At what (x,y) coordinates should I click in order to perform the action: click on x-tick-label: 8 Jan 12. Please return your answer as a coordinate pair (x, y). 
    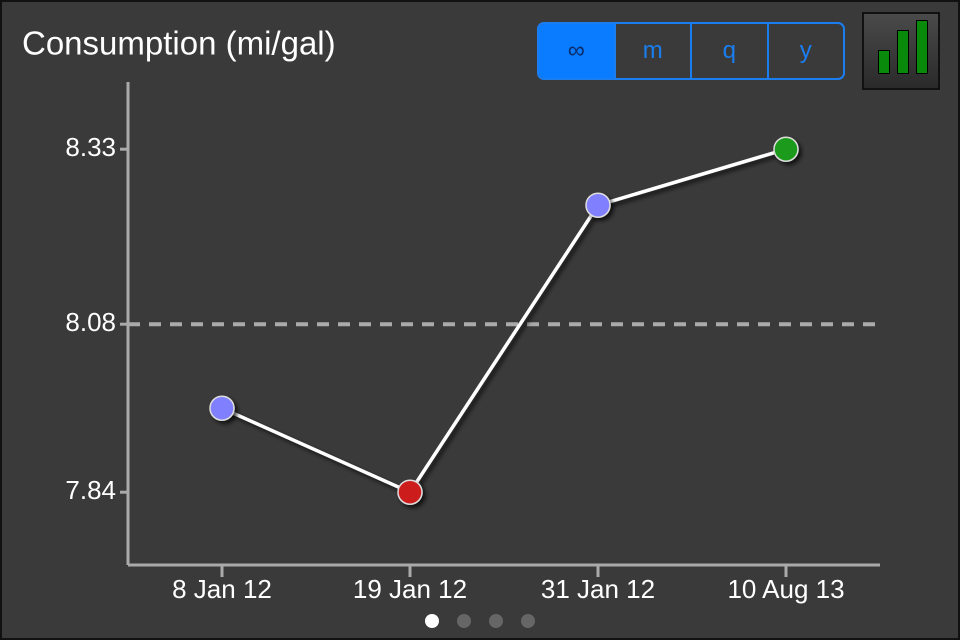
    Looking at the image, I should click on (222, 589).